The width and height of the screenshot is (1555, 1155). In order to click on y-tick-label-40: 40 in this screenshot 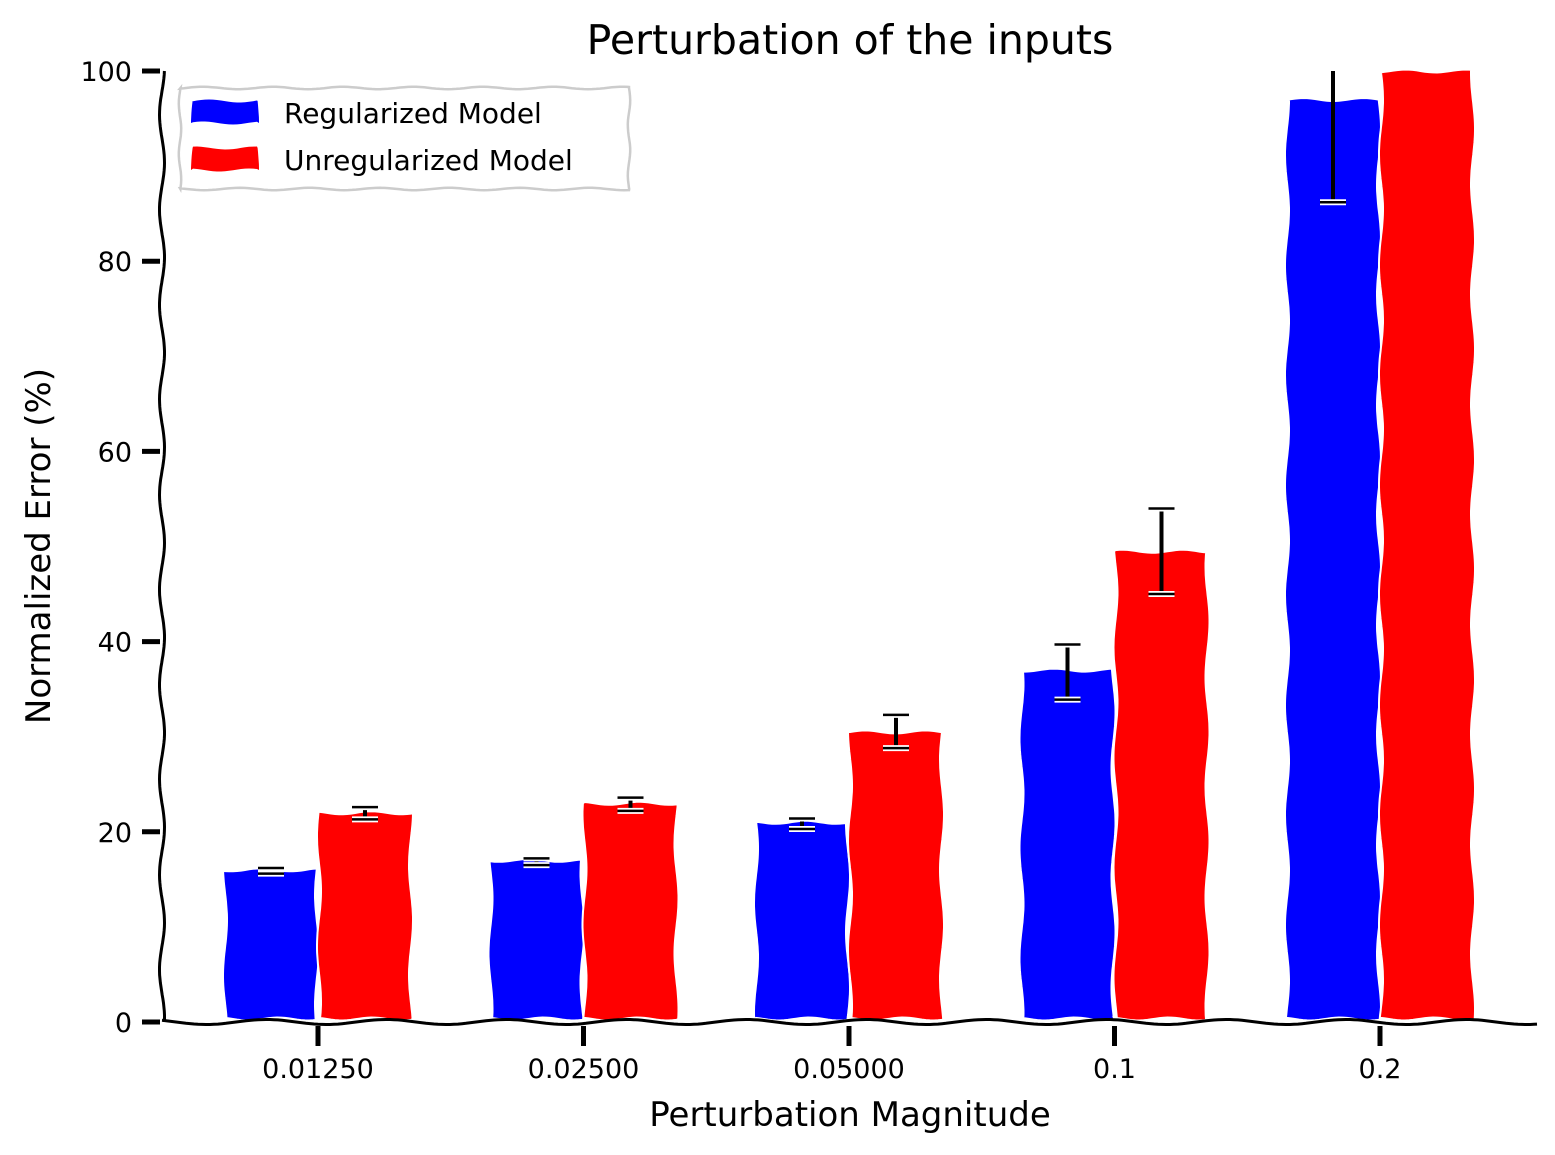, I will do `click(115, 643)`.